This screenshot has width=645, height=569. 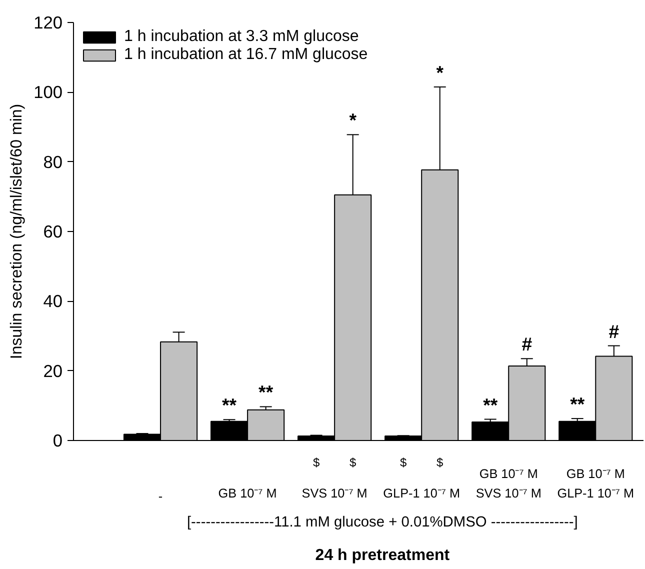 I want to click on x-tick-label: GB 10⁻⁷ M, so click(x=247, y=493).